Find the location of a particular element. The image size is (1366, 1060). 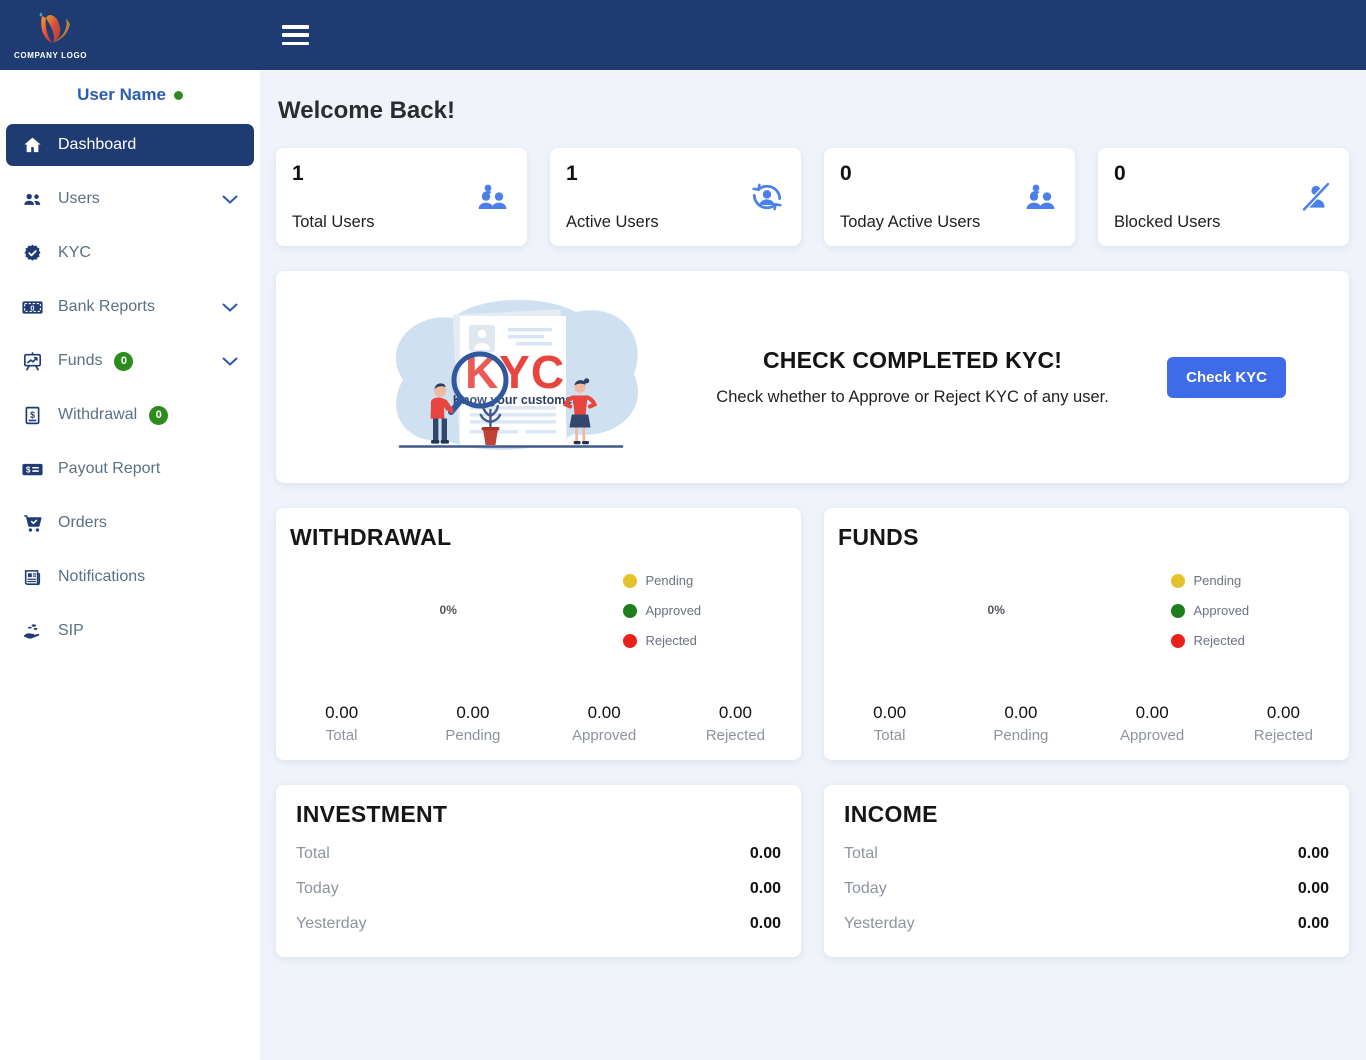

row-label: Total is located at coordinates (861, 853).